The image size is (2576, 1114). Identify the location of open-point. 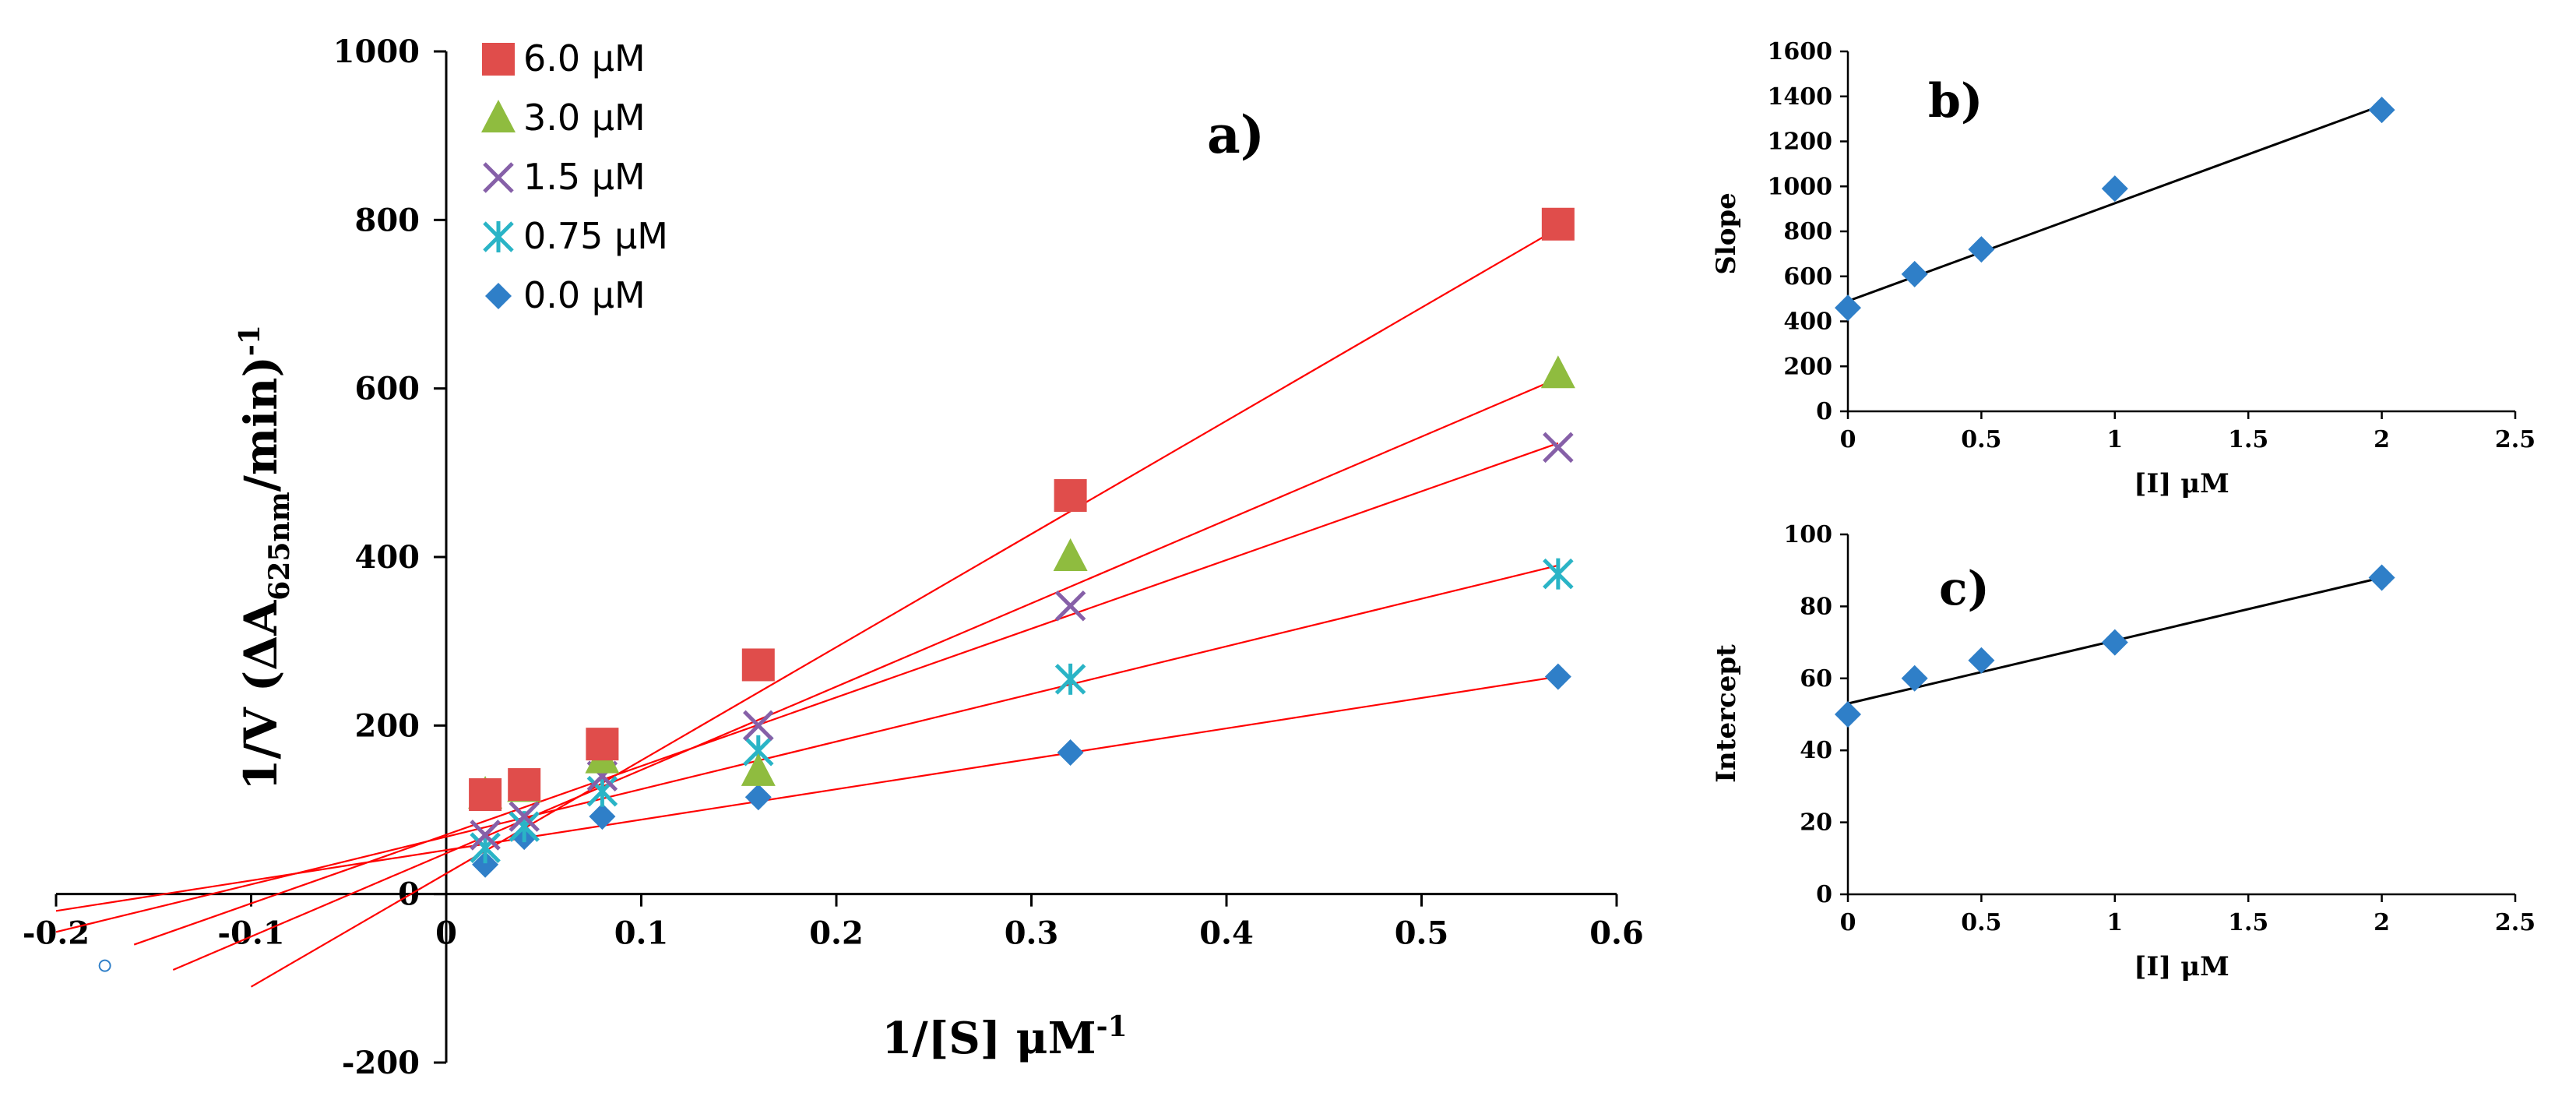
(104, 965).